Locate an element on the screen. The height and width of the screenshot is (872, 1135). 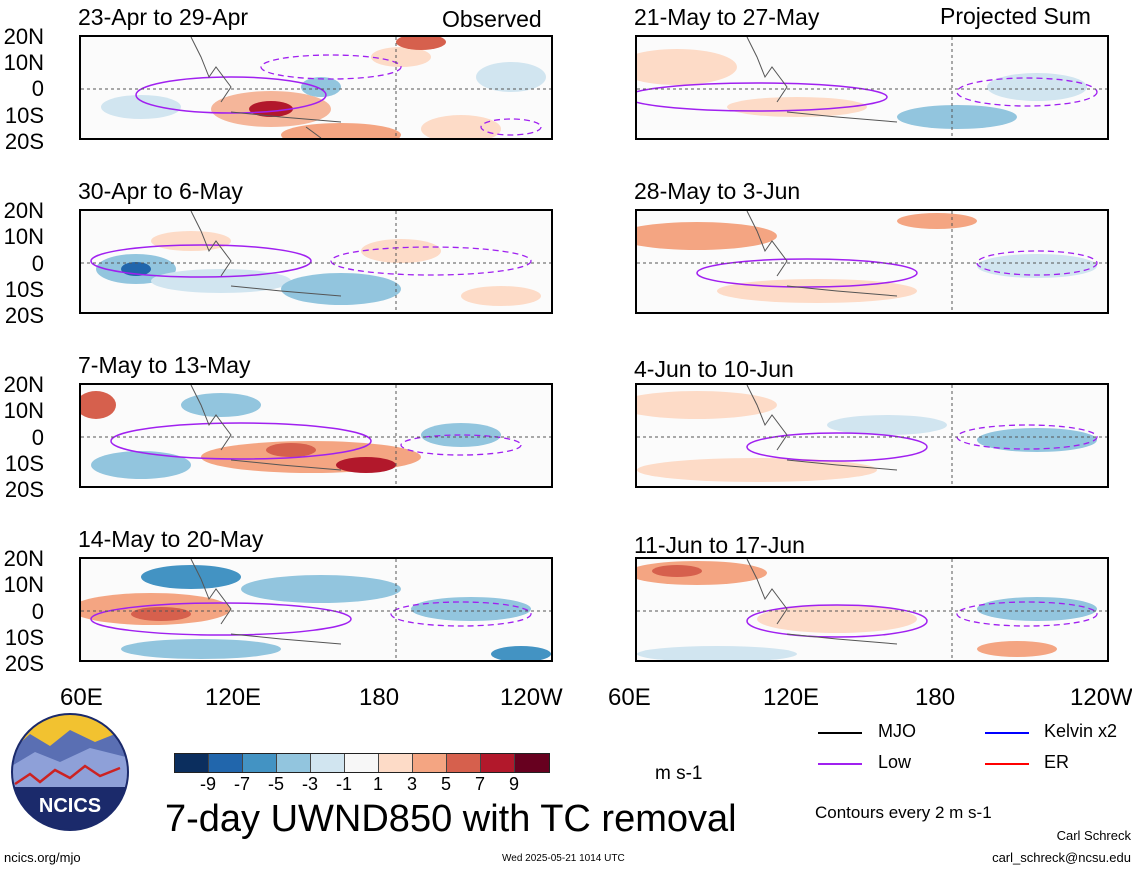
colorbar is located at coordinates (362, 763).